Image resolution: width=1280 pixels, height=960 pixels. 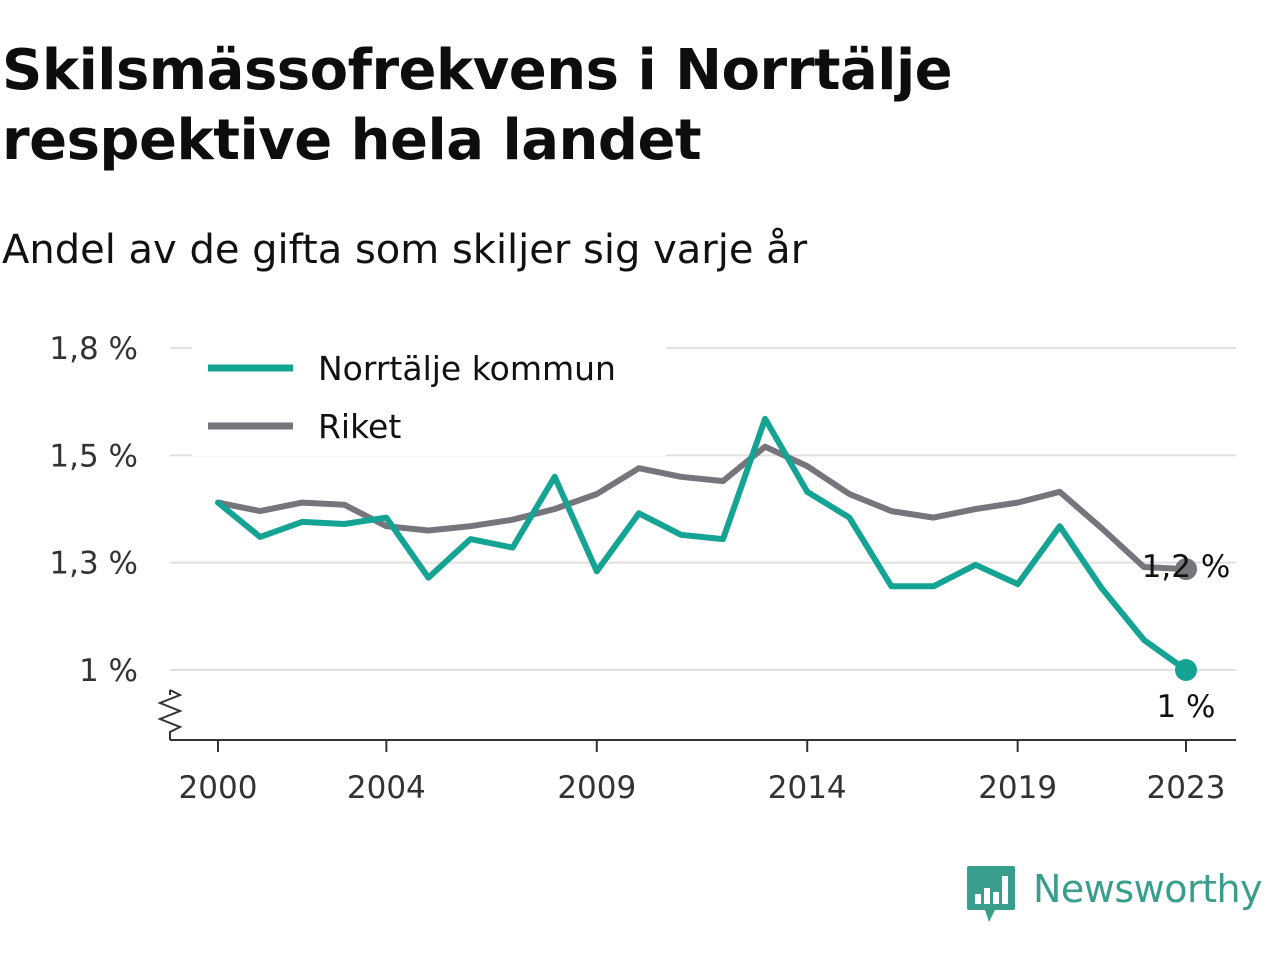 What do you see at coordinates (1186, 569) in the screenshot?
I see `series-end-point-riket` at bounding box center [1186, 569].